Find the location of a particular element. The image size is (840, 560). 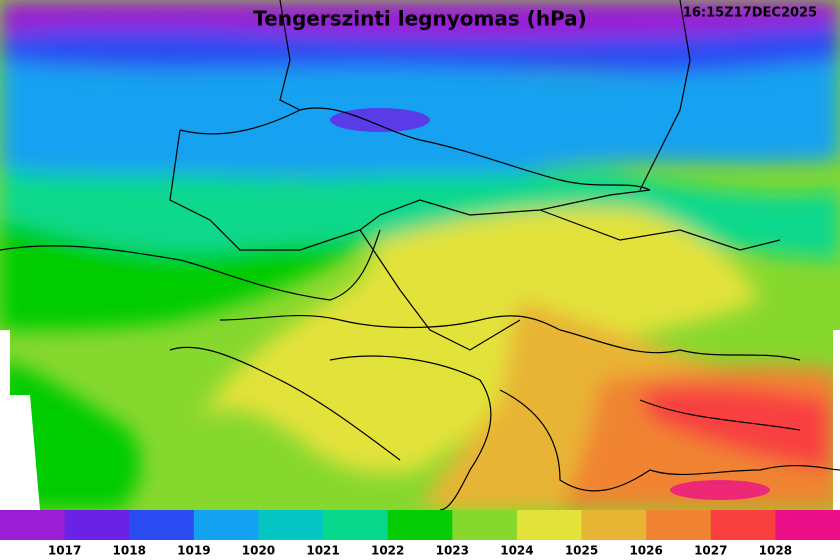

colorbar-label: 1028 is located at coordinates (775, 551).